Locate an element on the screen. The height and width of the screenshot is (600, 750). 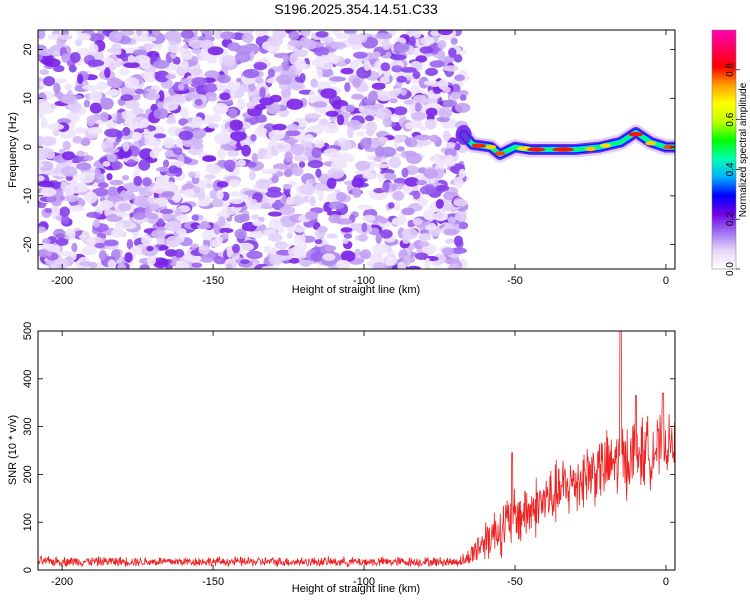
spectrogram-ylabel: Frequency (Hz) is located at coordinates (13, 150).